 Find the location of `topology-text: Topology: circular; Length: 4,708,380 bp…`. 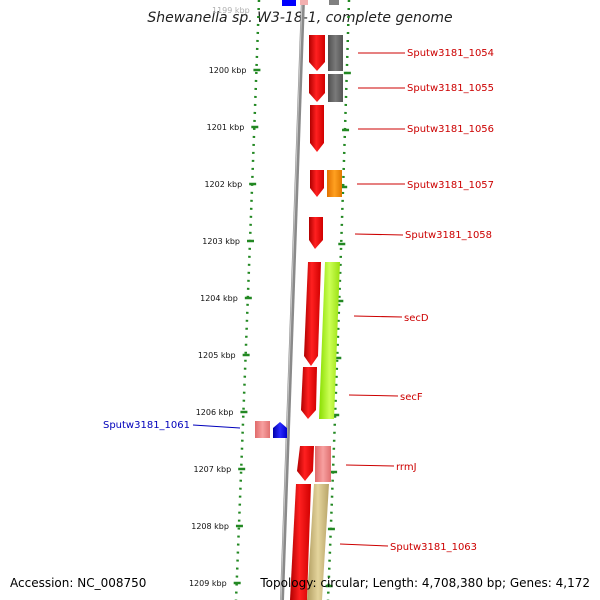

topology-text: Topology: circular; Length: 4,708,380 bp… is located at coordinates (425, 583).